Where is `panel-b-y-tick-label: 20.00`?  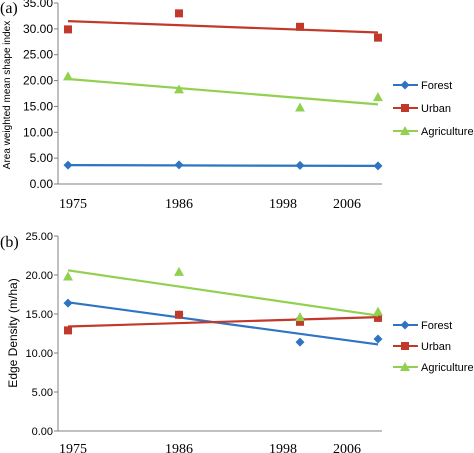
panel-b-y-tick-label: 20.00 is located at coordinates (39, 276).